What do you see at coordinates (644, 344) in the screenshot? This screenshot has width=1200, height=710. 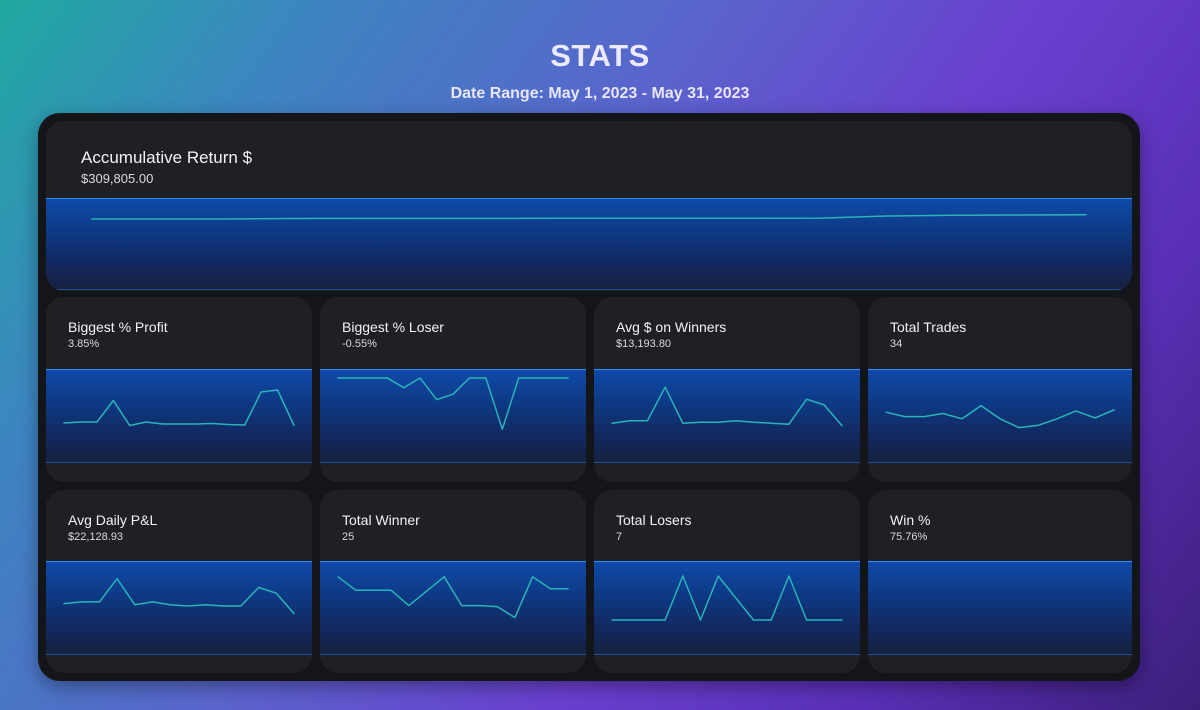 I see `card-value: $13,193.80` at bounding box center [644, 344].